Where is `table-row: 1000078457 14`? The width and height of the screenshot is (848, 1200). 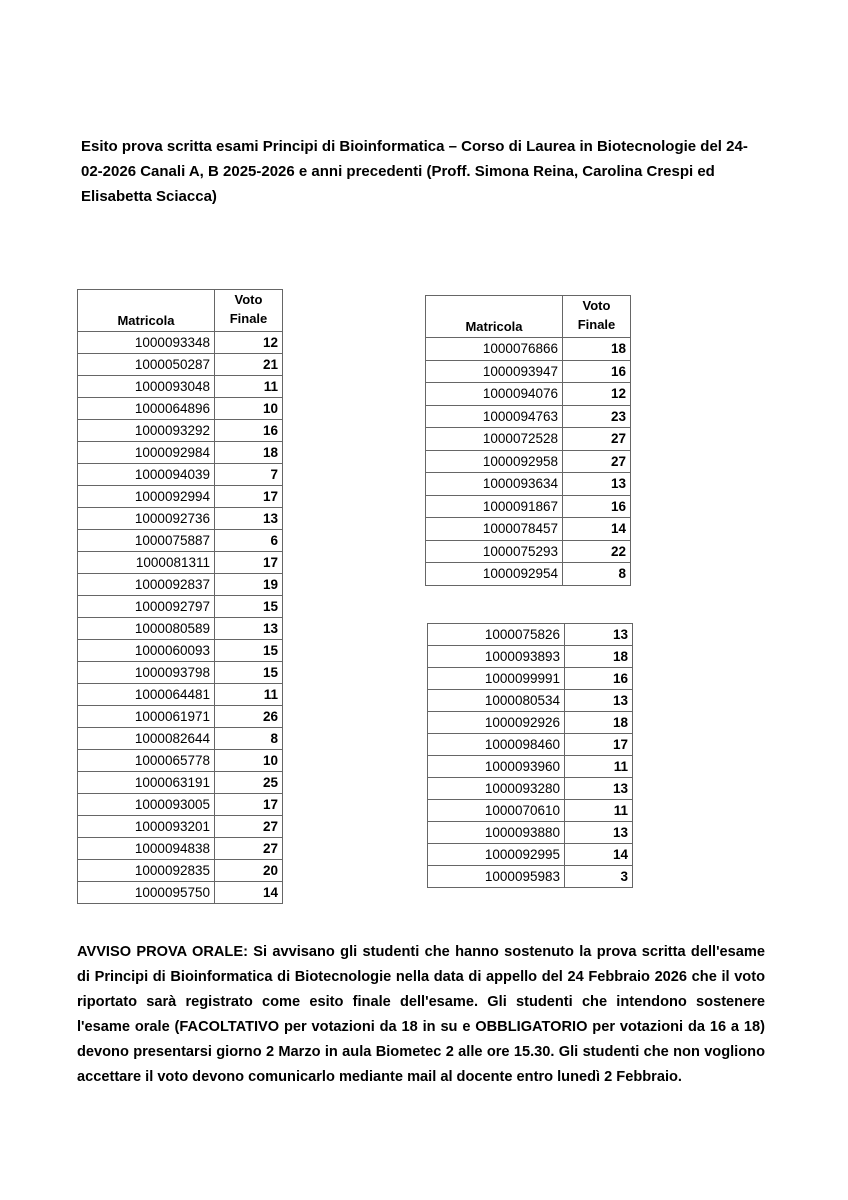
table-row: 1000078457 14 is located at coordinates (528, 529).